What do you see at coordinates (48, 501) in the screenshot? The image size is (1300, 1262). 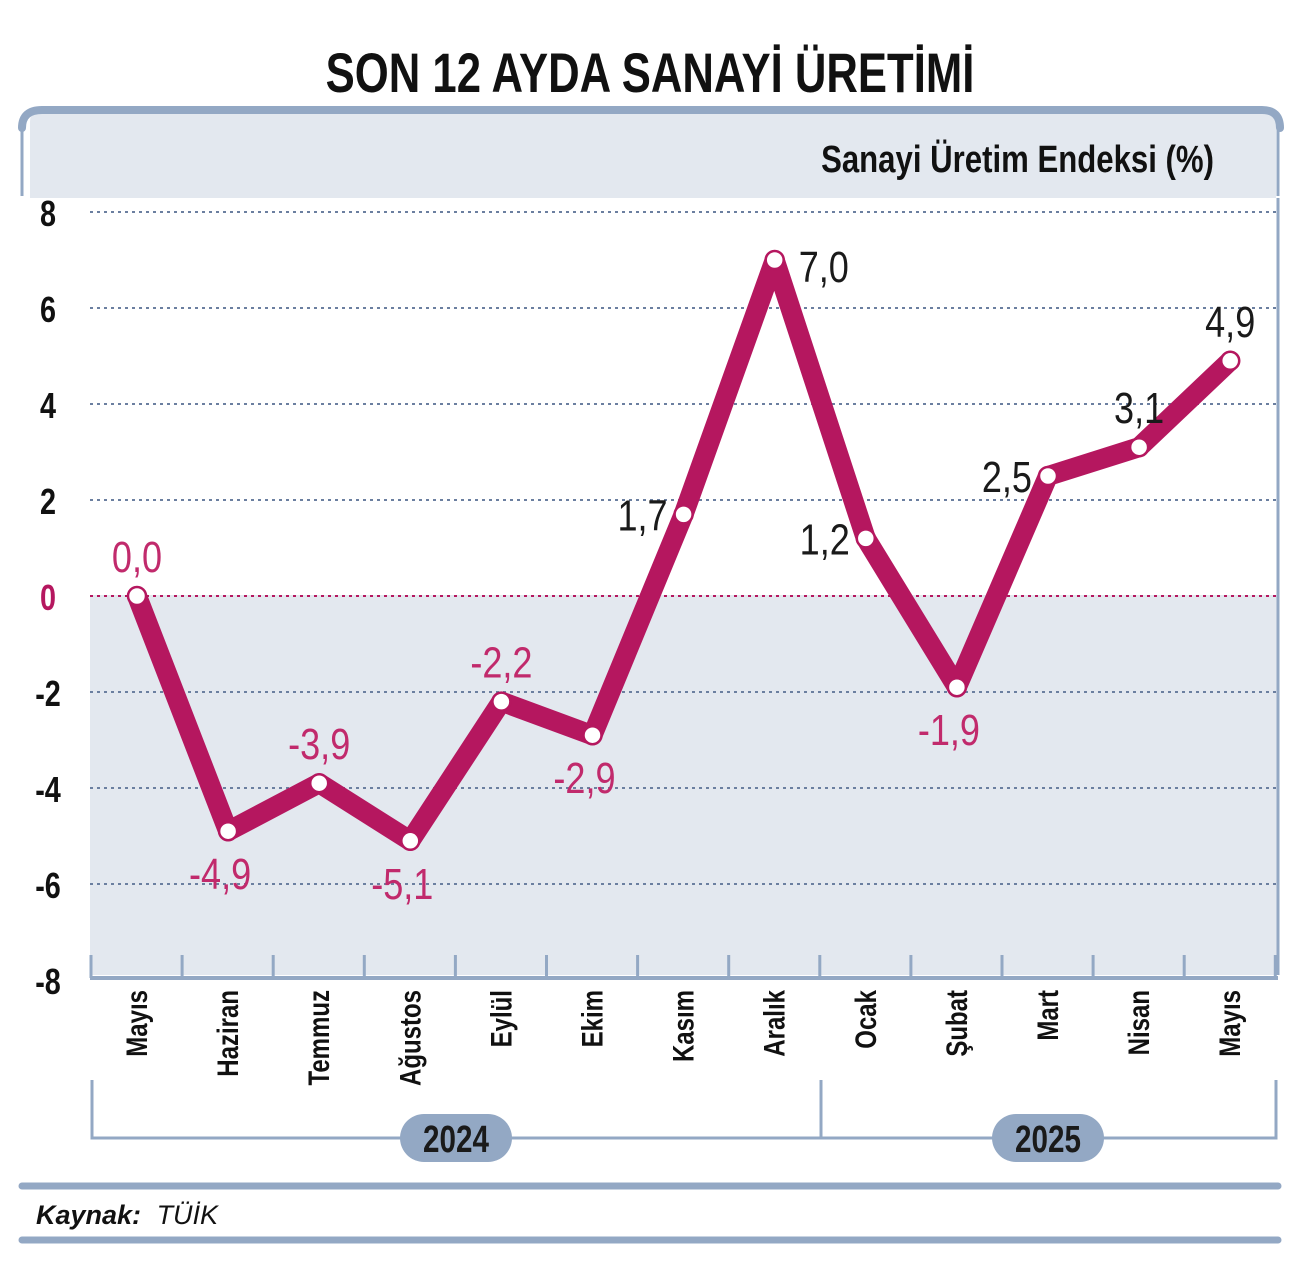 I see `y-tick-label: 2` at bounding box center [48, 501].